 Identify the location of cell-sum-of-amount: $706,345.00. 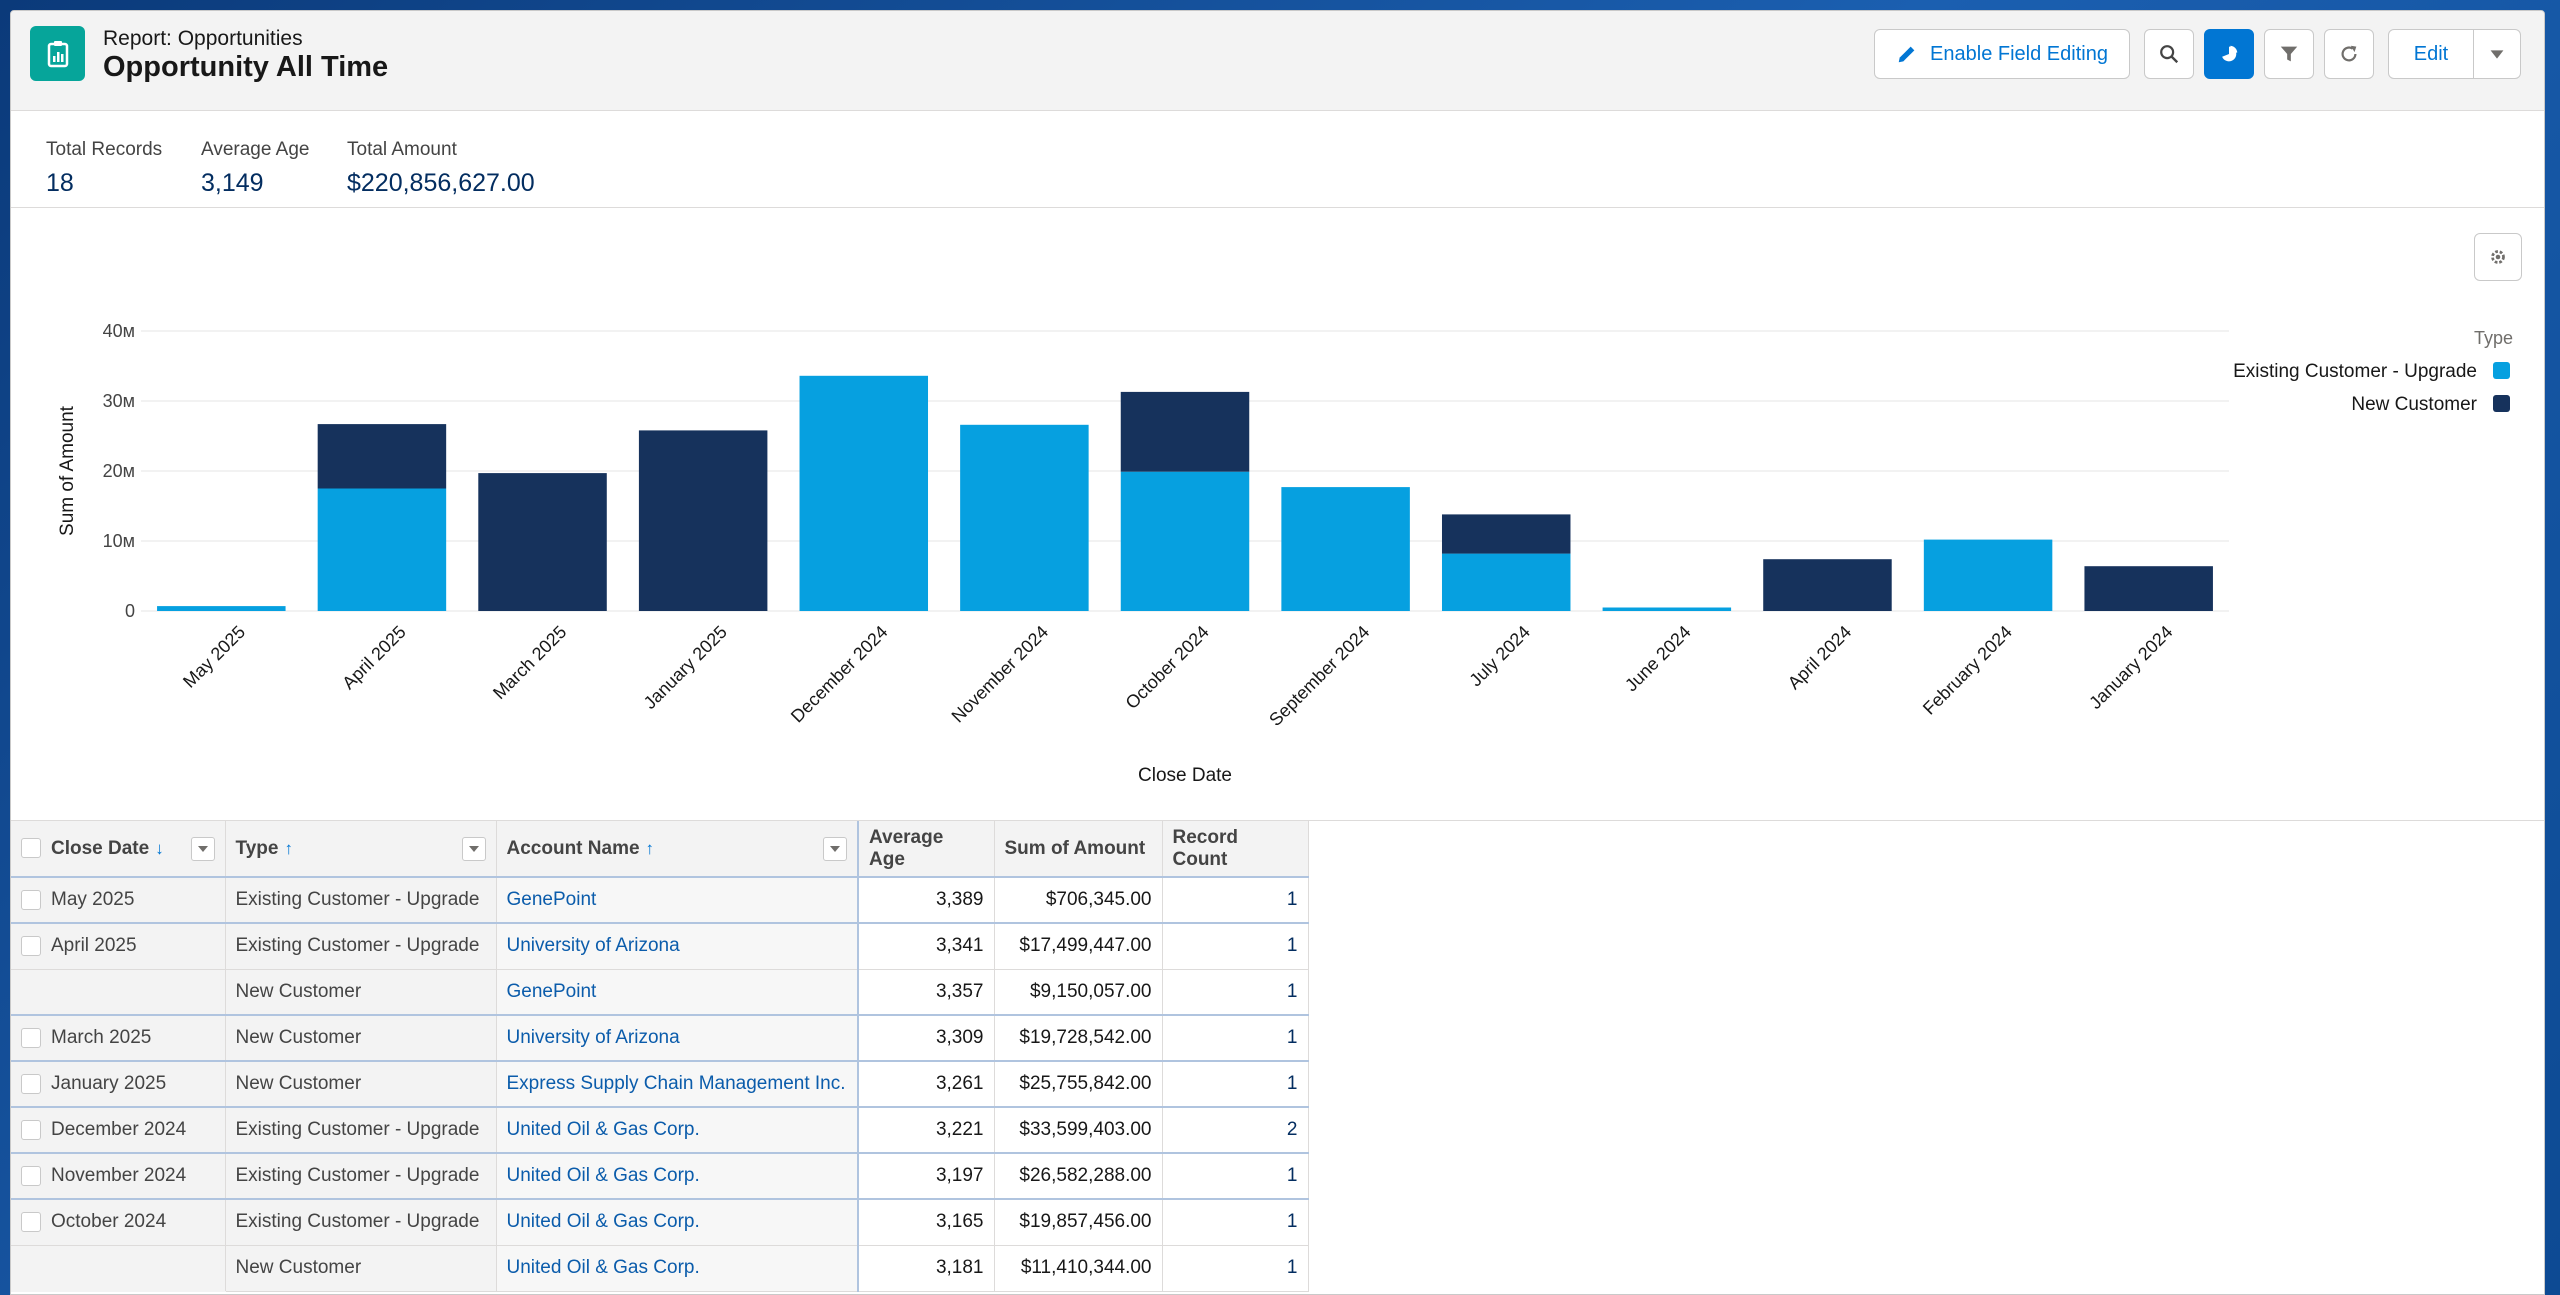
(1078, 900).